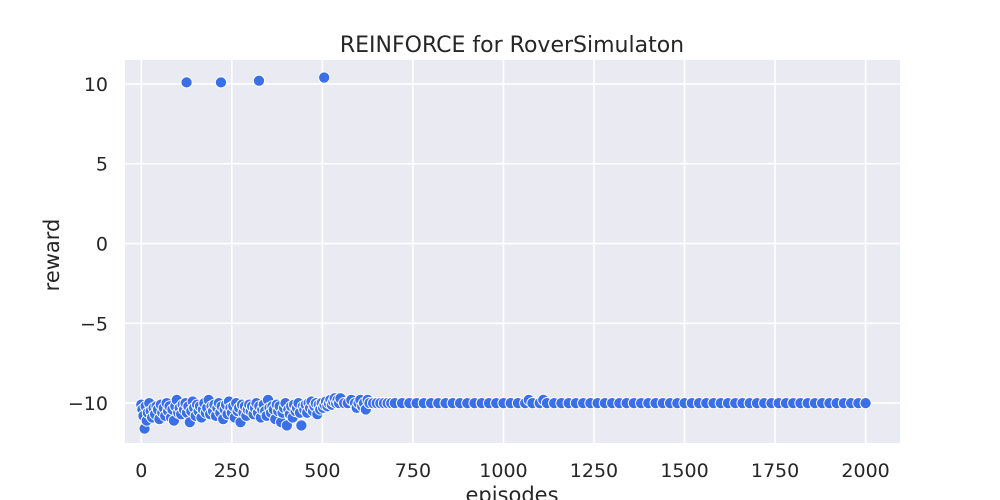 This screenshot has height=500, width=1000. I want to click on chart-title: REINFORCE for RoverSimulaton, so click(512, 45).